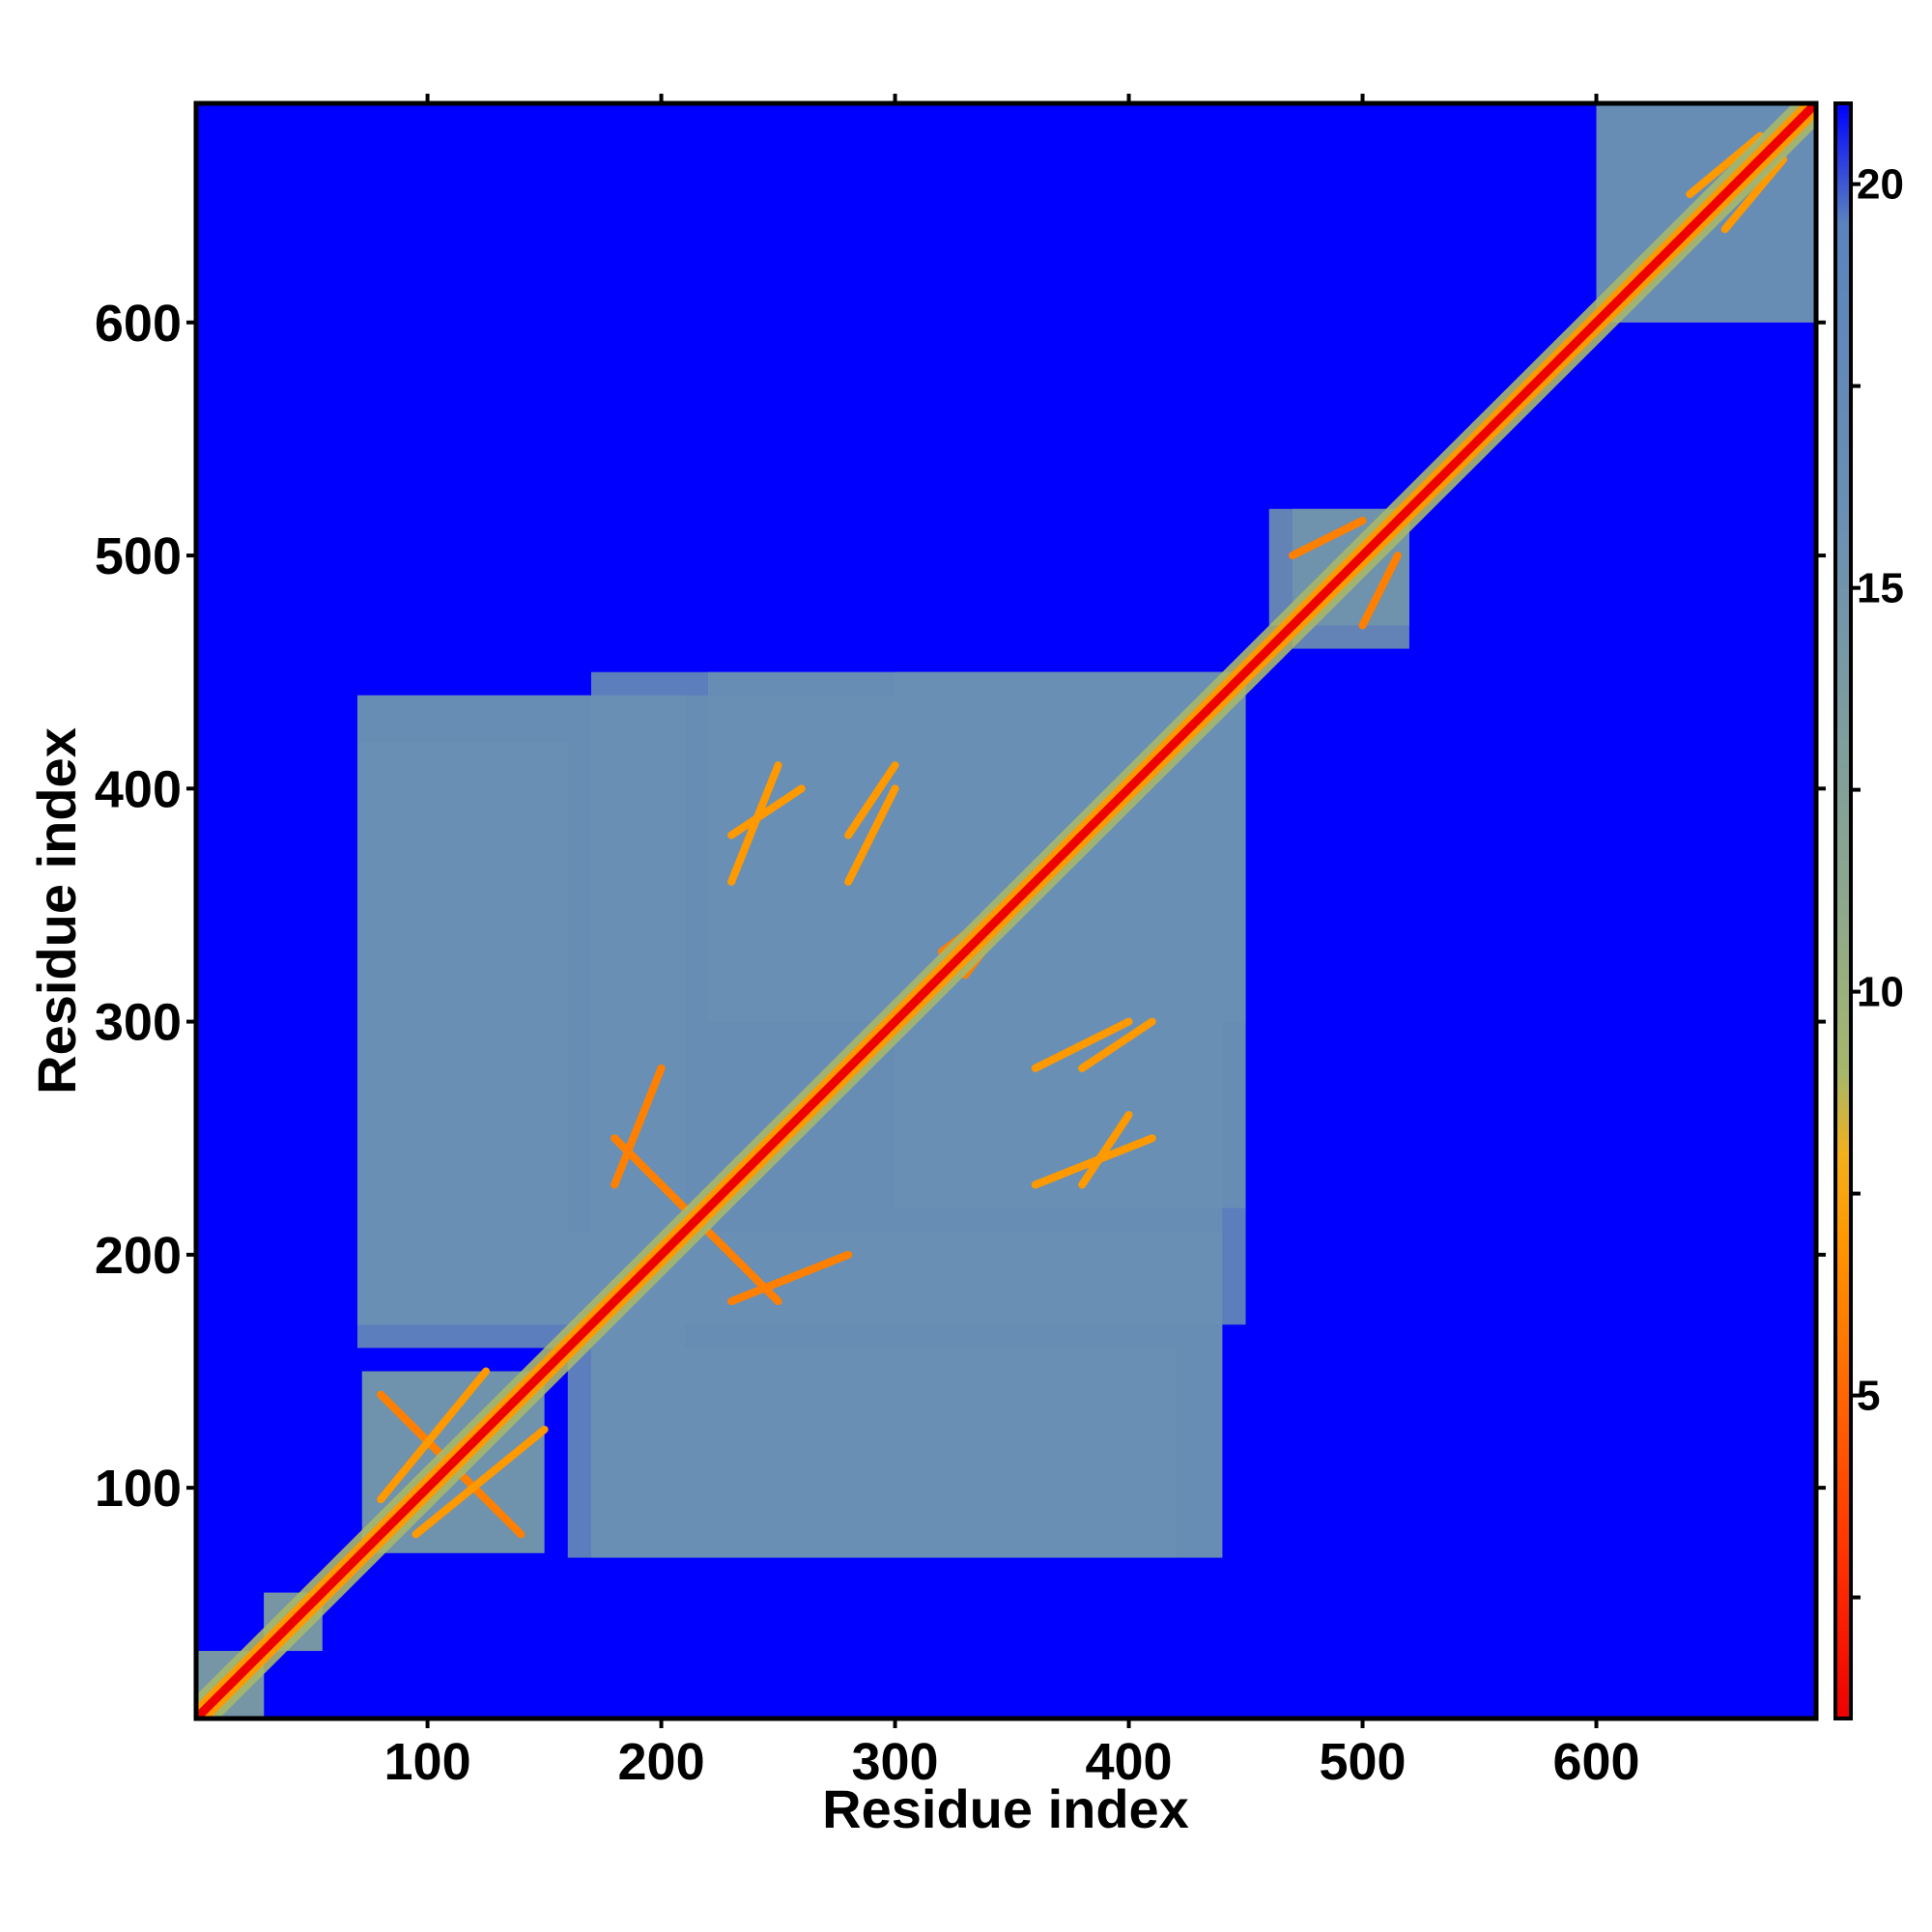 This screenshot has width=1932, height=1932. I want to click on y-tick-label: 400, so click(138, 789).